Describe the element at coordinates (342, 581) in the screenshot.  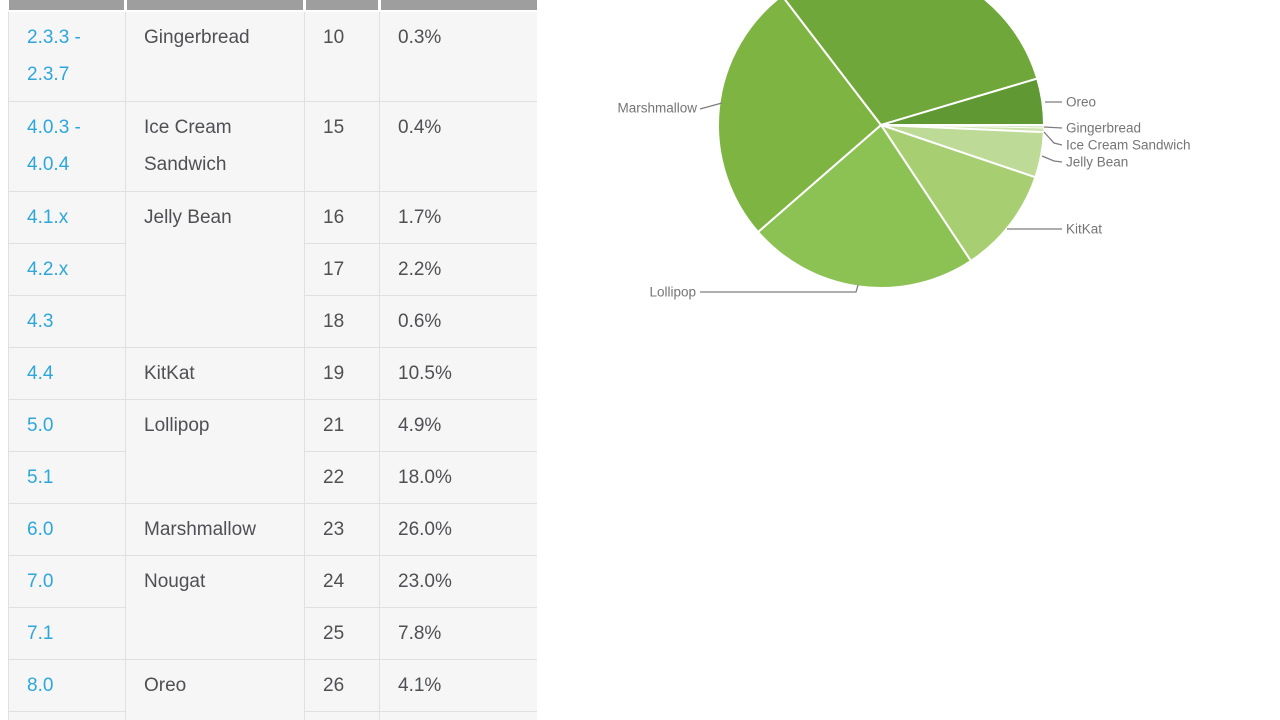
I see `api-cell: 24` at that location.